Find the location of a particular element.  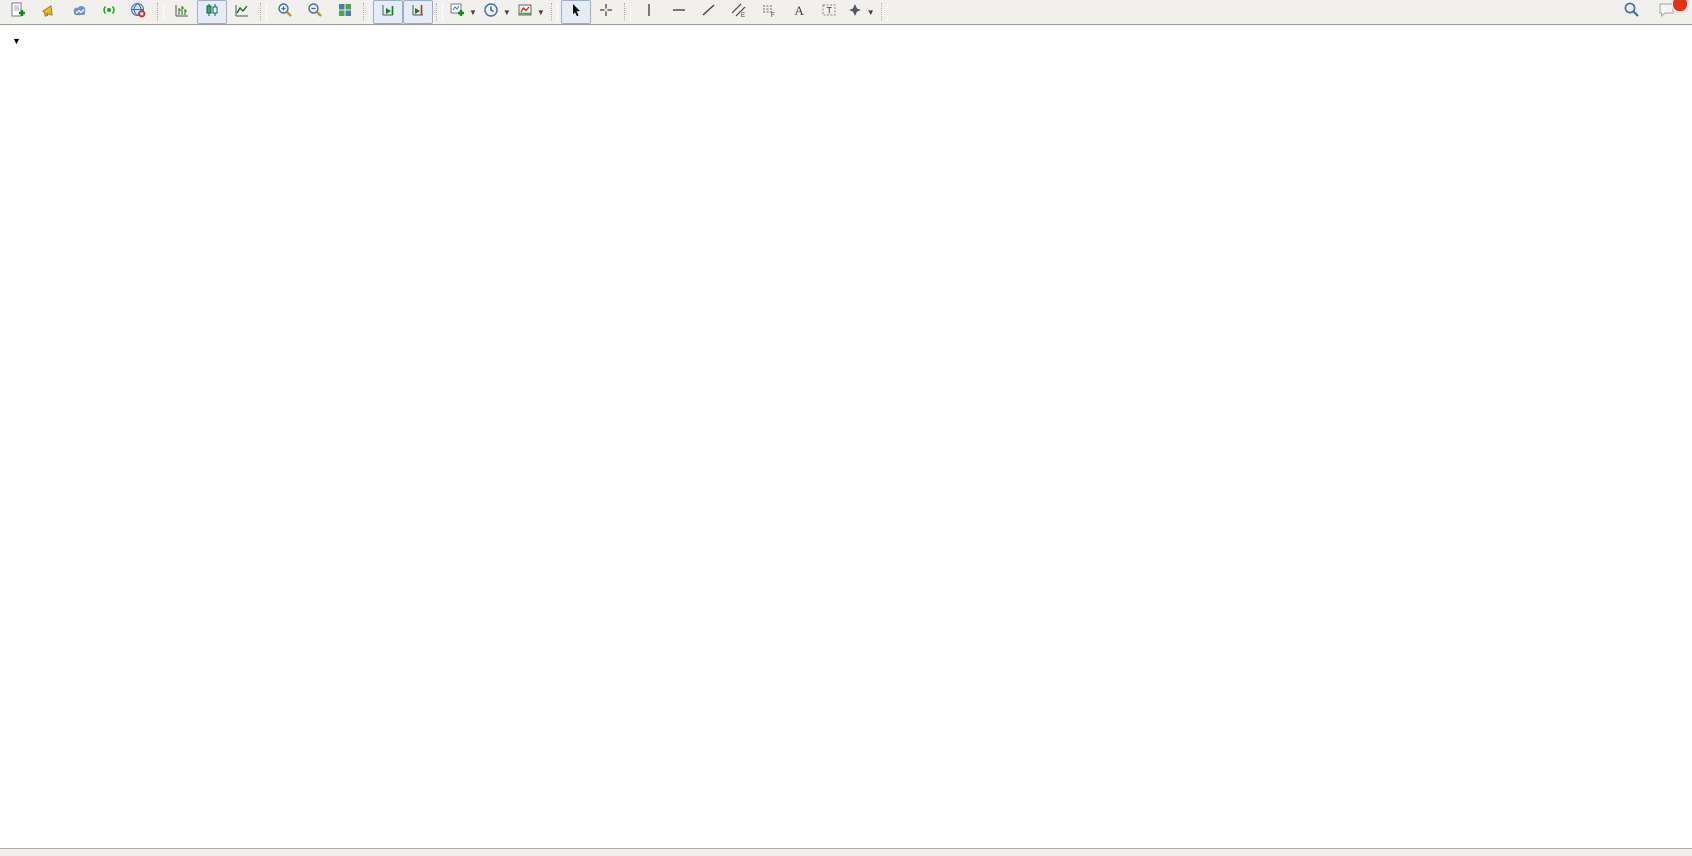

chart-shift-button is located at coordinates (418, 12).